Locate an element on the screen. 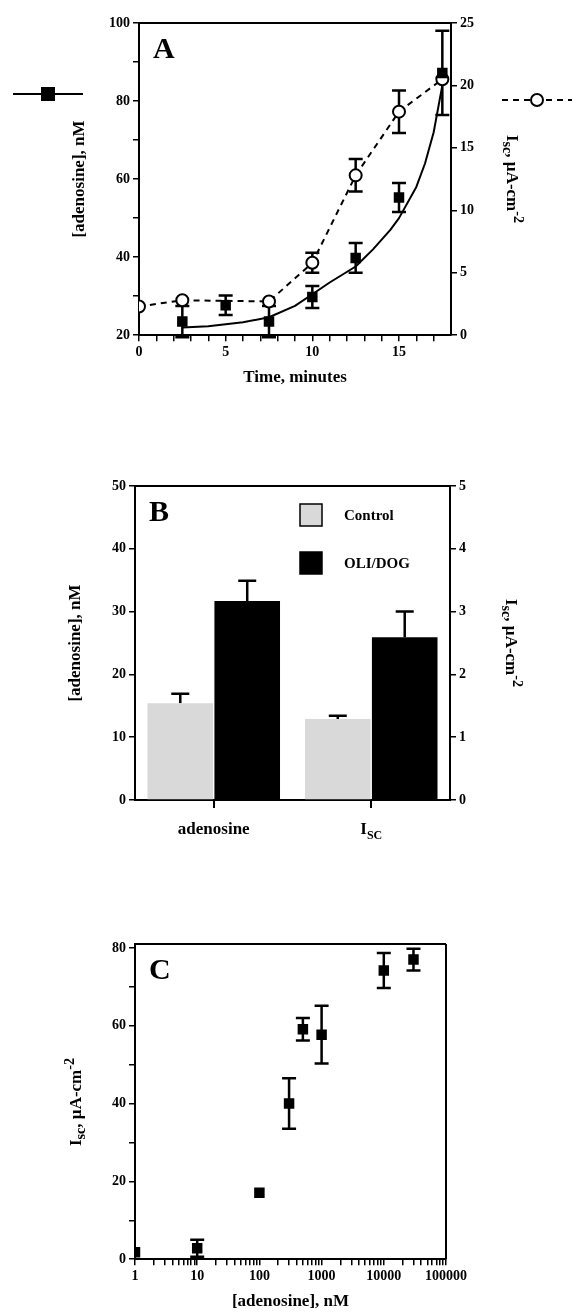 This screenshot has width=576, height=1313. y-tick-label: 10 is located at coordinates (119, 736).